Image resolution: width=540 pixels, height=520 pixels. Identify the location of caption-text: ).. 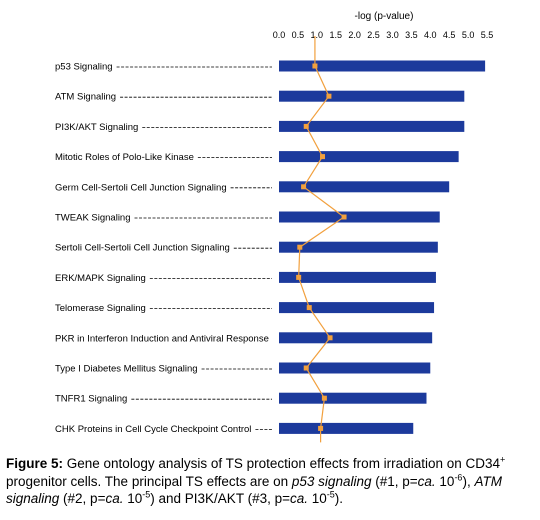
(339, 498).